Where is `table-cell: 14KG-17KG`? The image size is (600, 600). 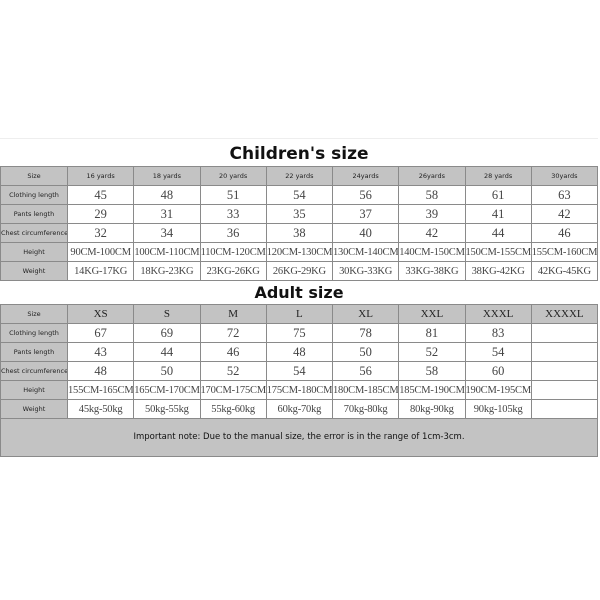 table-cell: 14KG-17KG is located at coordinates (100, 271).